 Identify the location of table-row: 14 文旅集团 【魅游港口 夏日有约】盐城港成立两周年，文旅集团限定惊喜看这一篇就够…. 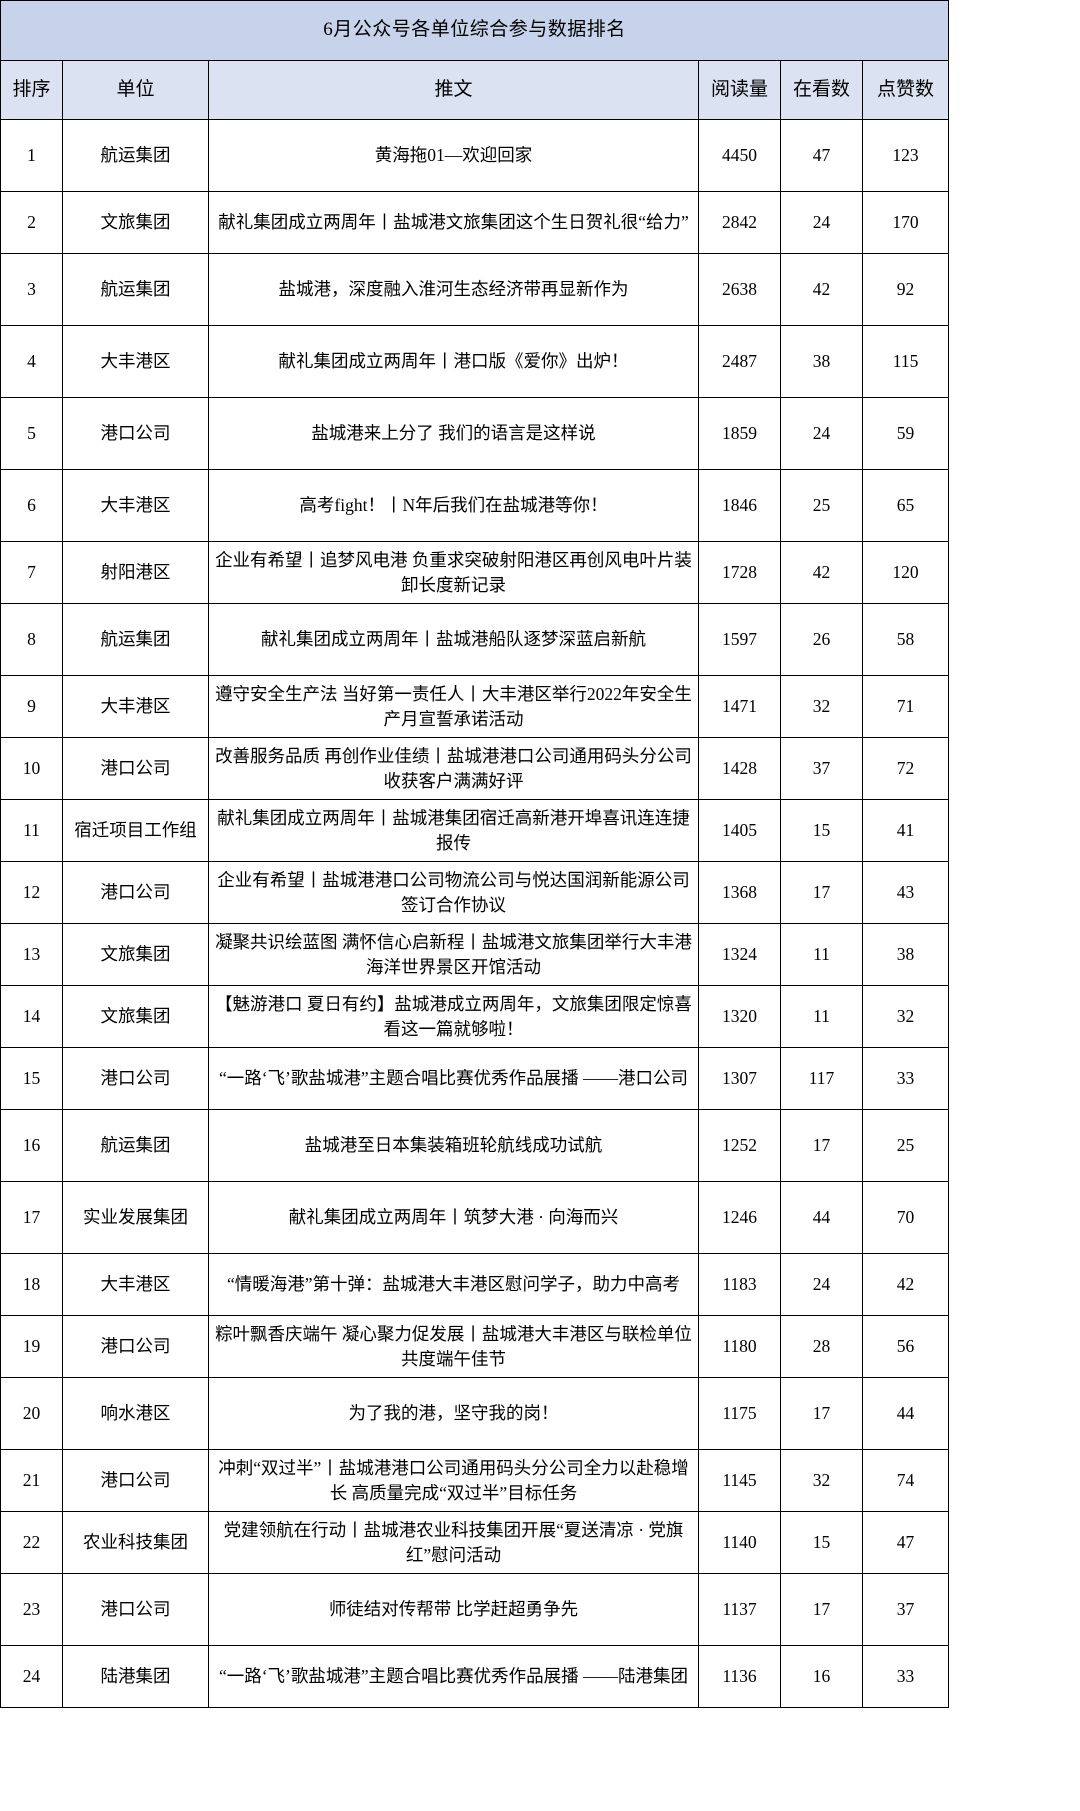
(475, 1016).